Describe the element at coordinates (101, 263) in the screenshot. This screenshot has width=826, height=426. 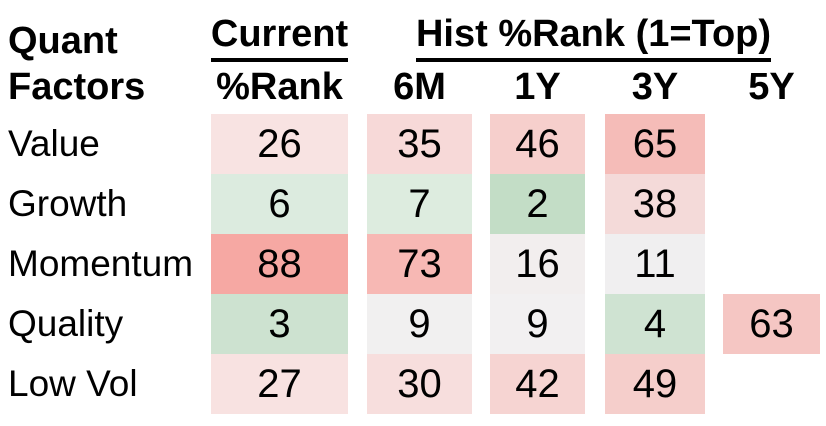
I see `row-label-momentum: Momentum` at that location.